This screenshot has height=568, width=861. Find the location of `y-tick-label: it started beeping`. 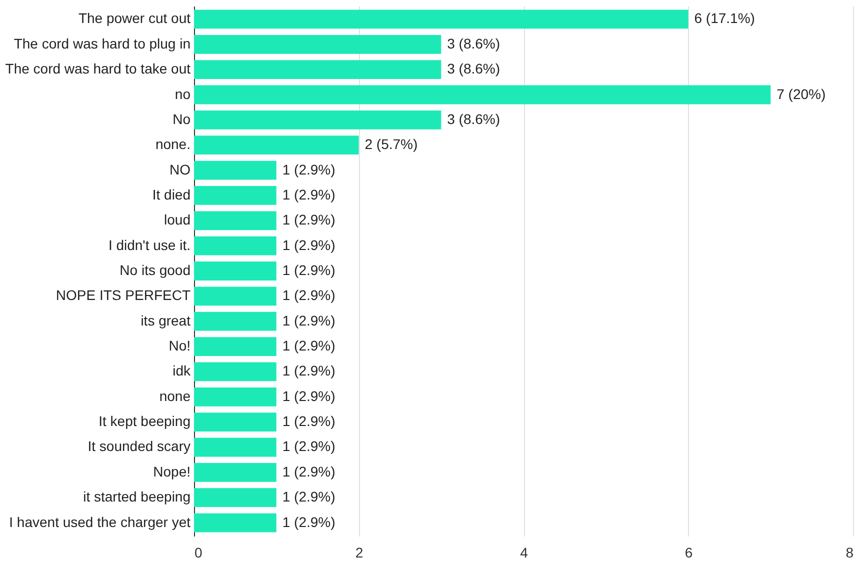

y-tick-label: it started beeping is located at coordinates (136, 496).